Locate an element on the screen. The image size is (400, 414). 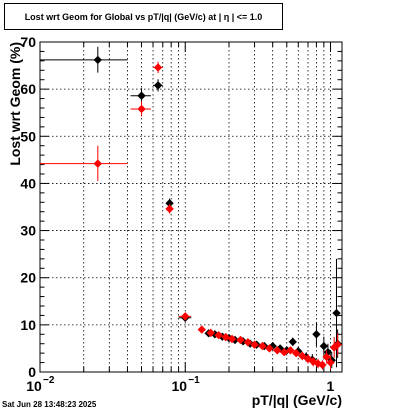
x-tick-label: 1 is located at coordinates (330, 386).